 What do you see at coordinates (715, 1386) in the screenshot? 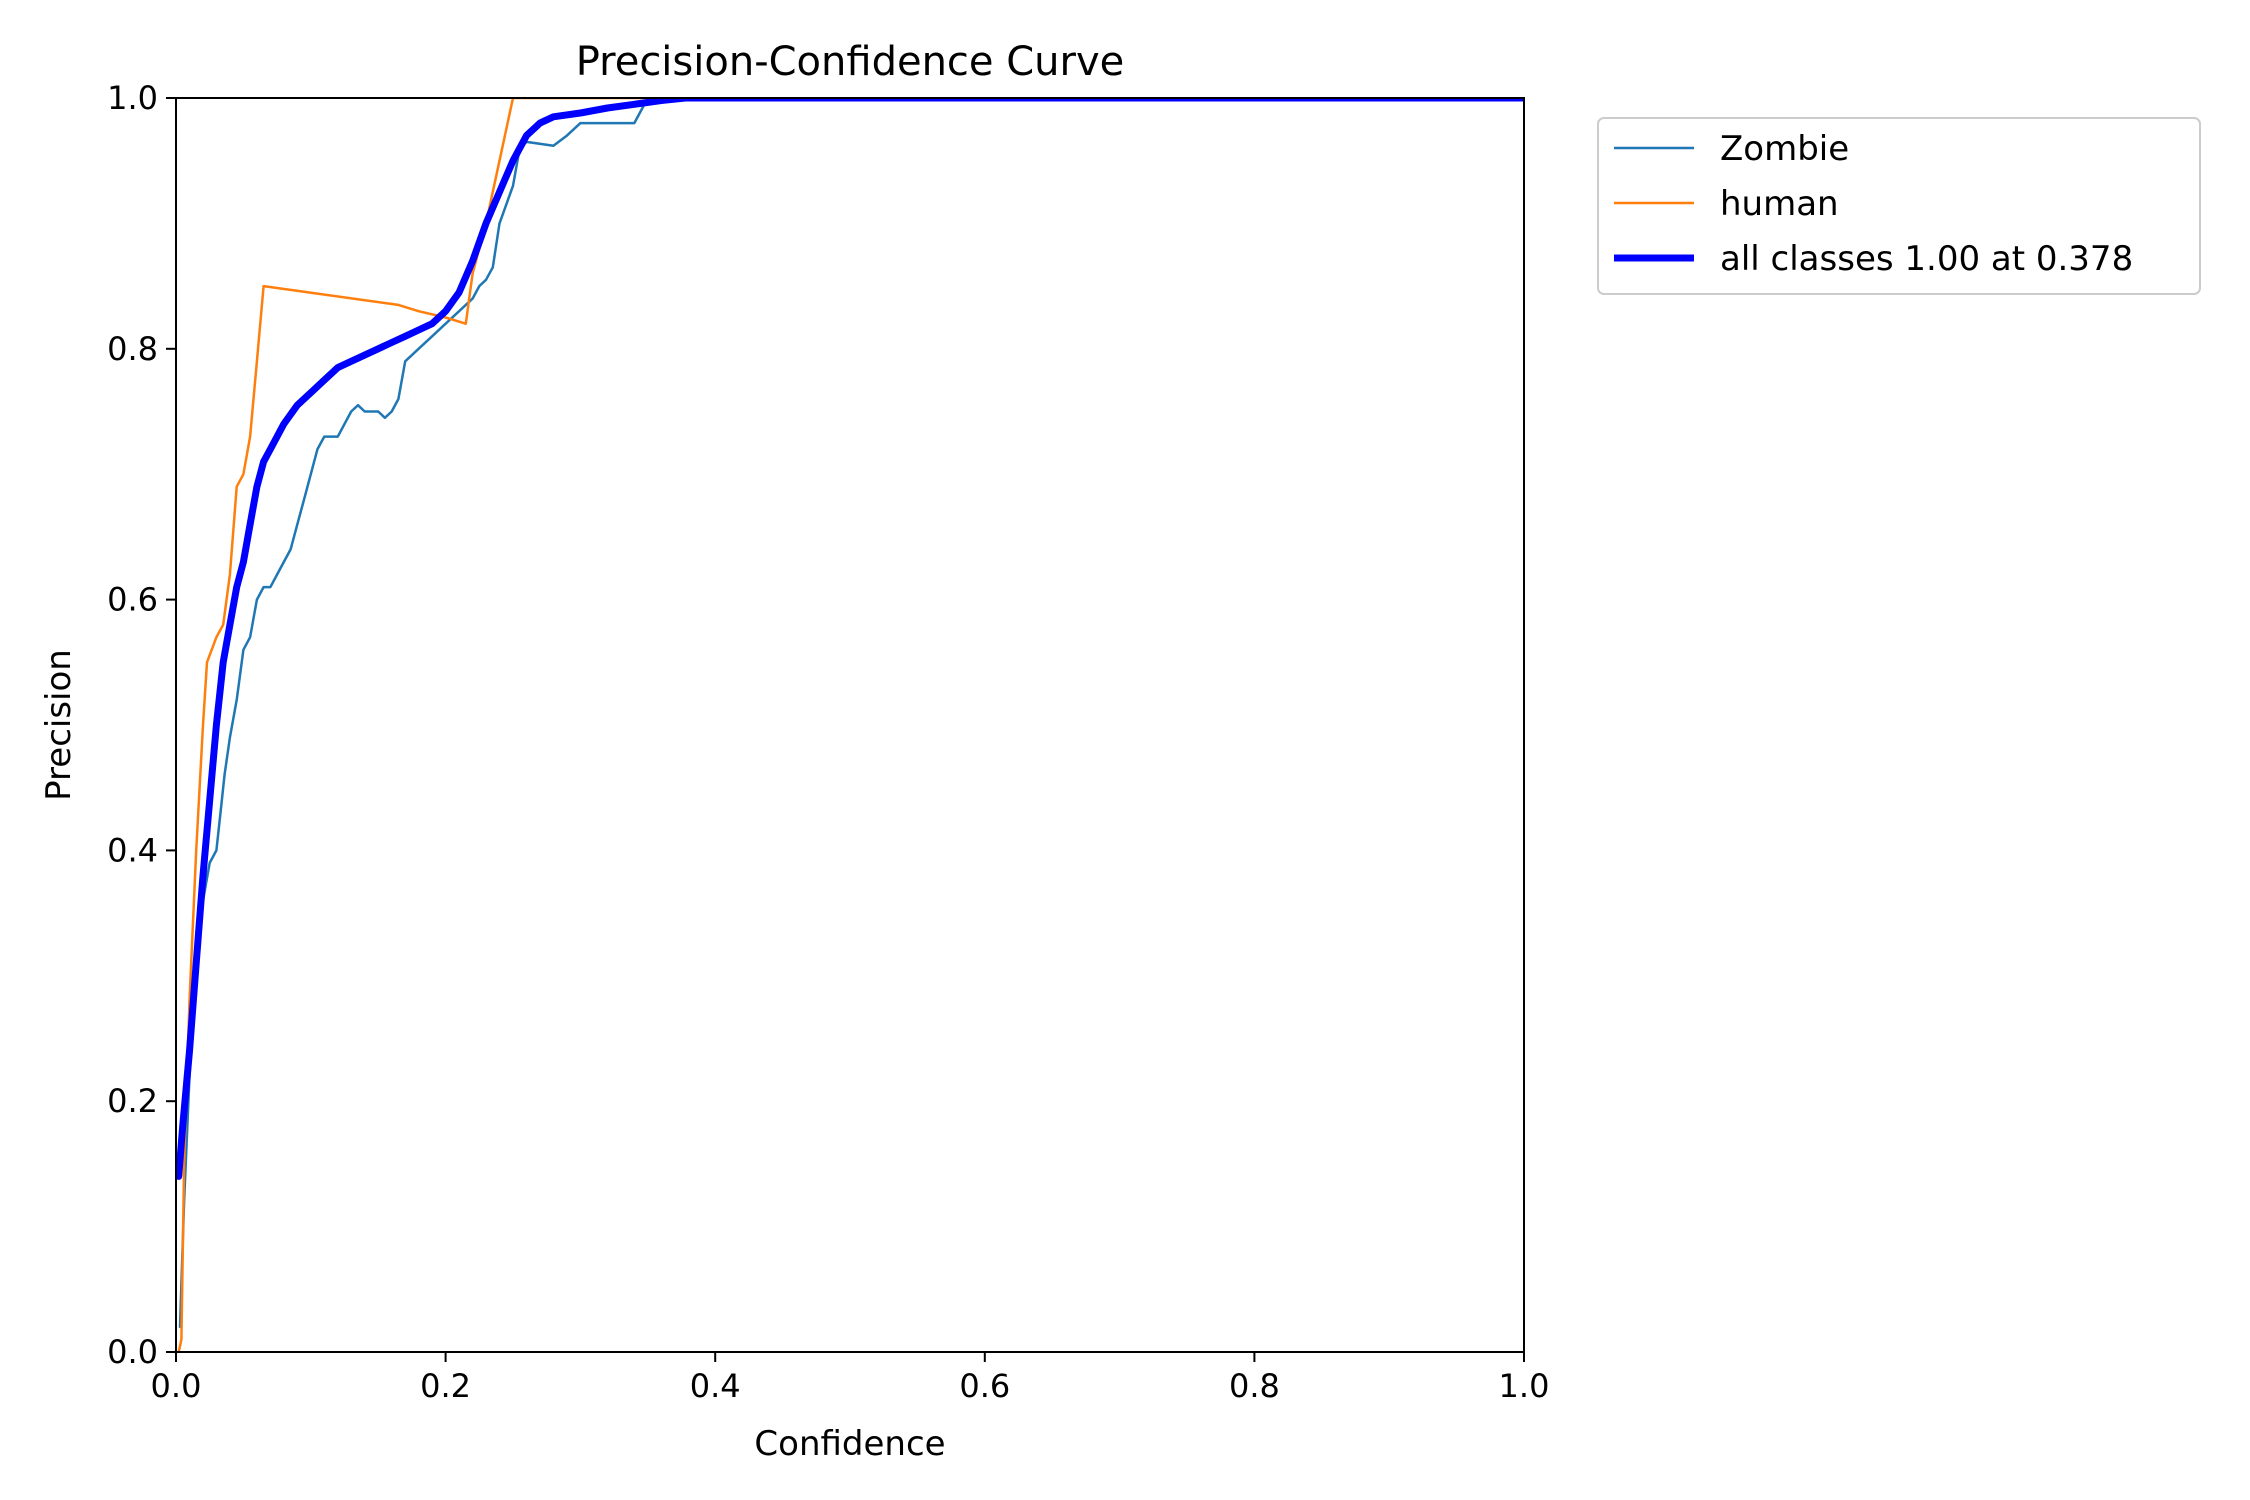
I see `x-tick-label: 0.4` at bounding box center [715, 1386].